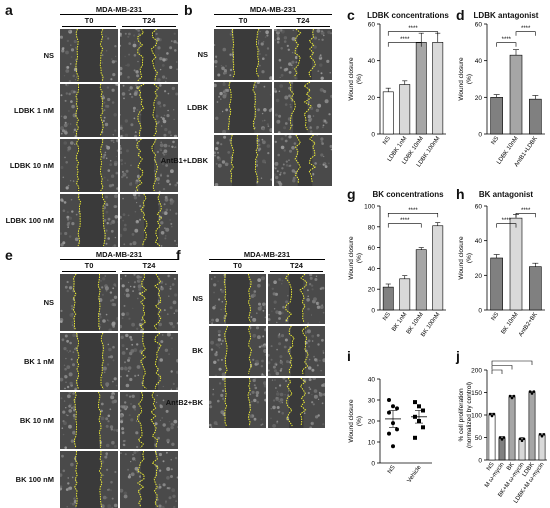 The image size is (550, 508). I want to click on grid-b-cell-line: MDA-MB-231, so click(273, 9).